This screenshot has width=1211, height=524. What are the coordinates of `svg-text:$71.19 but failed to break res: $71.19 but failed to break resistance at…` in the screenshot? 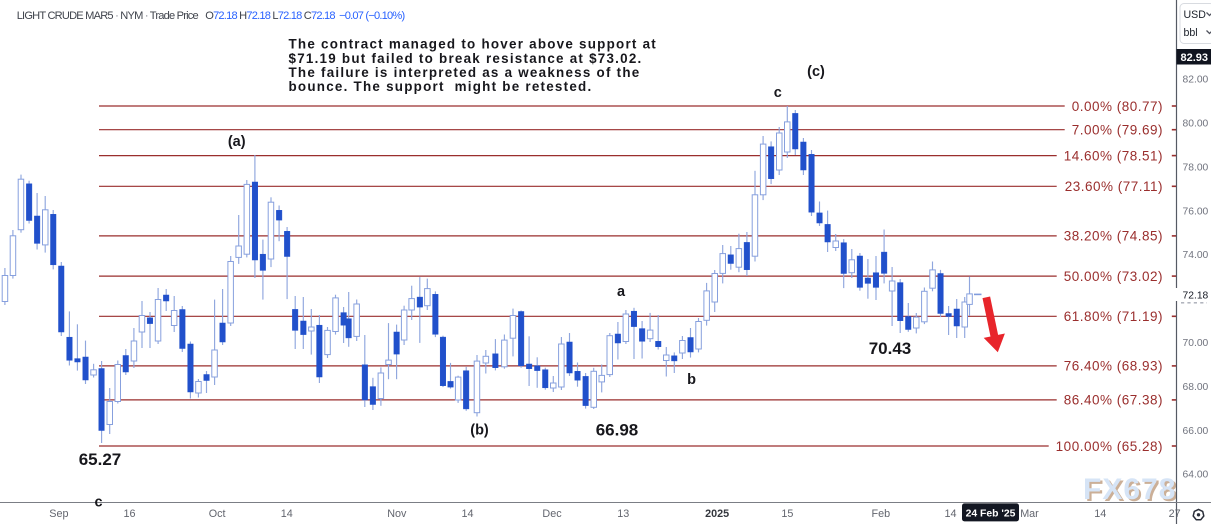 It's located at (466, 58).